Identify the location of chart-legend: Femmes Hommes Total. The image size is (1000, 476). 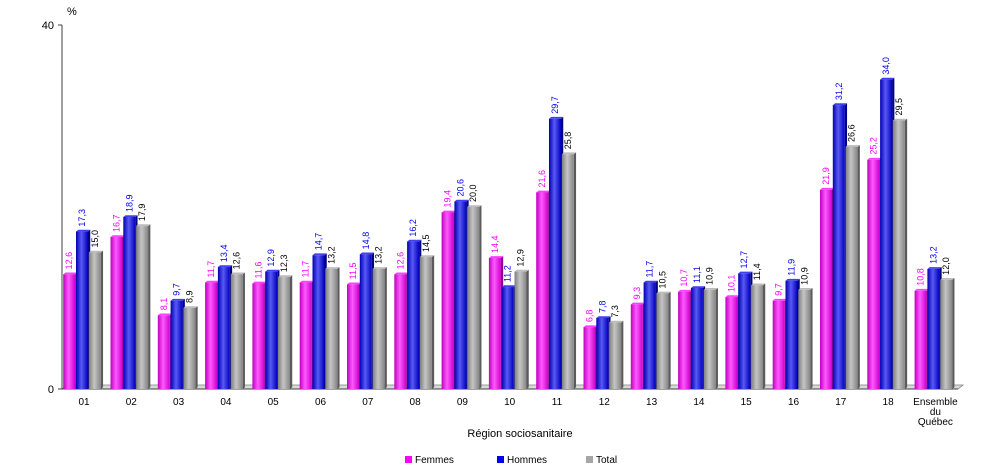
(511, 460).